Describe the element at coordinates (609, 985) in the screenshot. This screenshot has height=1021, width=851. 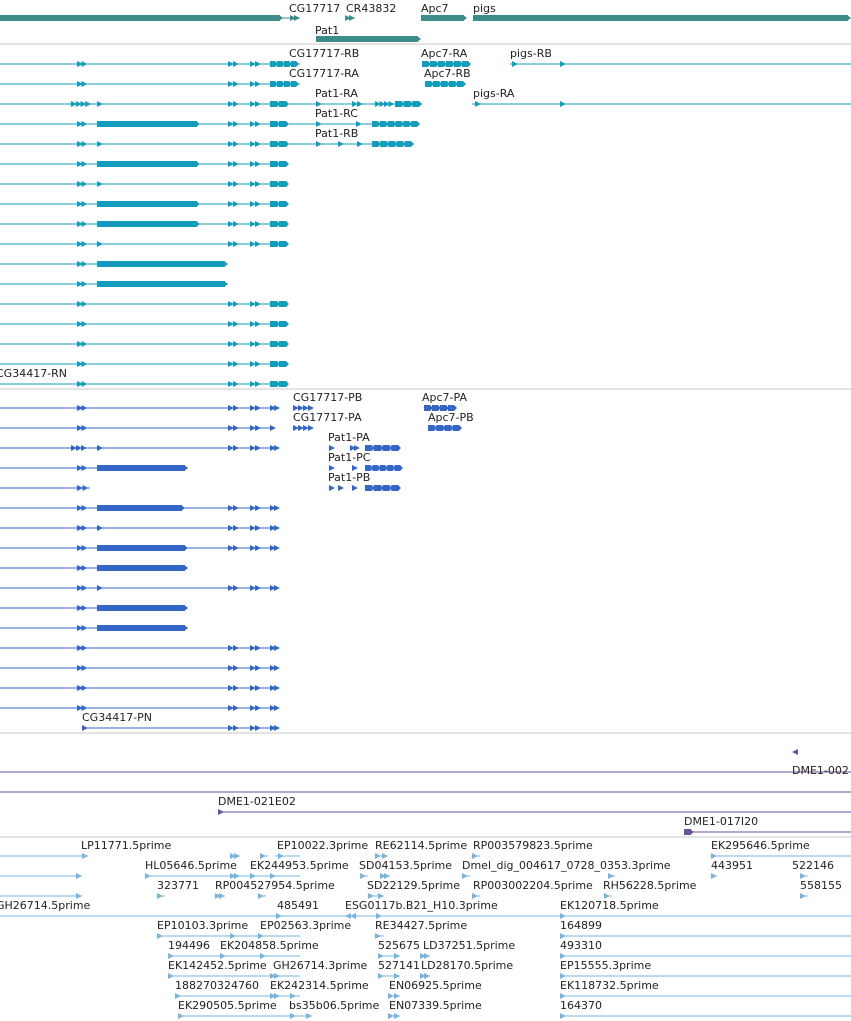
I see `feature-label: EK118732.5prime` at that location.